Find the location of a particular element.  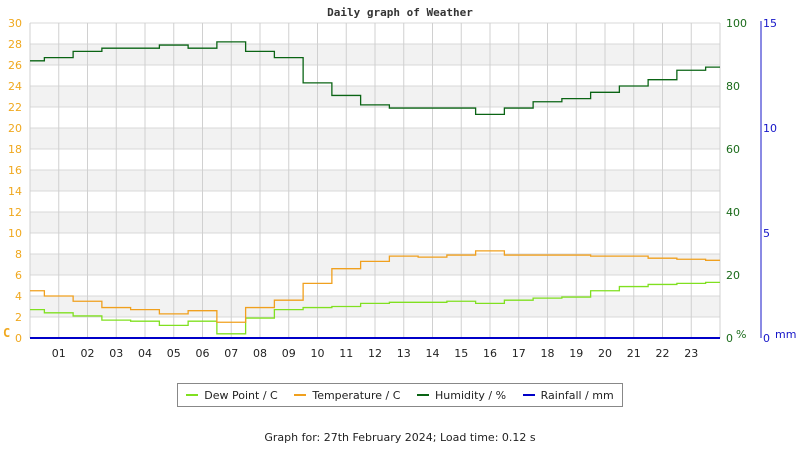

y-tick-label: 10 is located at coordinates (15, 233).